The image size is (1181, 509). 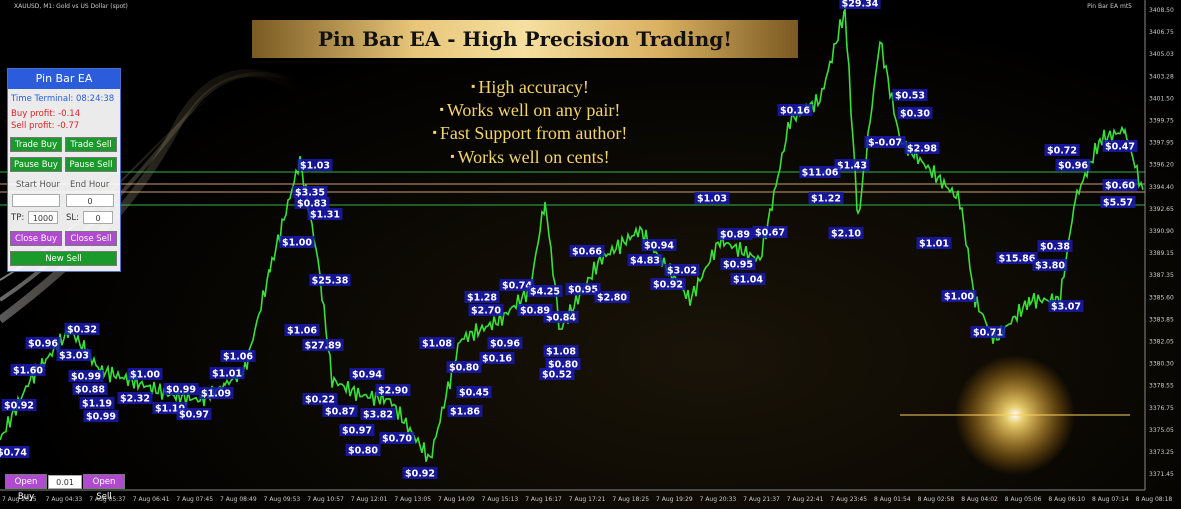 I want to click on time-label: 7 Aug 14:09, so click(x=456, y=499).